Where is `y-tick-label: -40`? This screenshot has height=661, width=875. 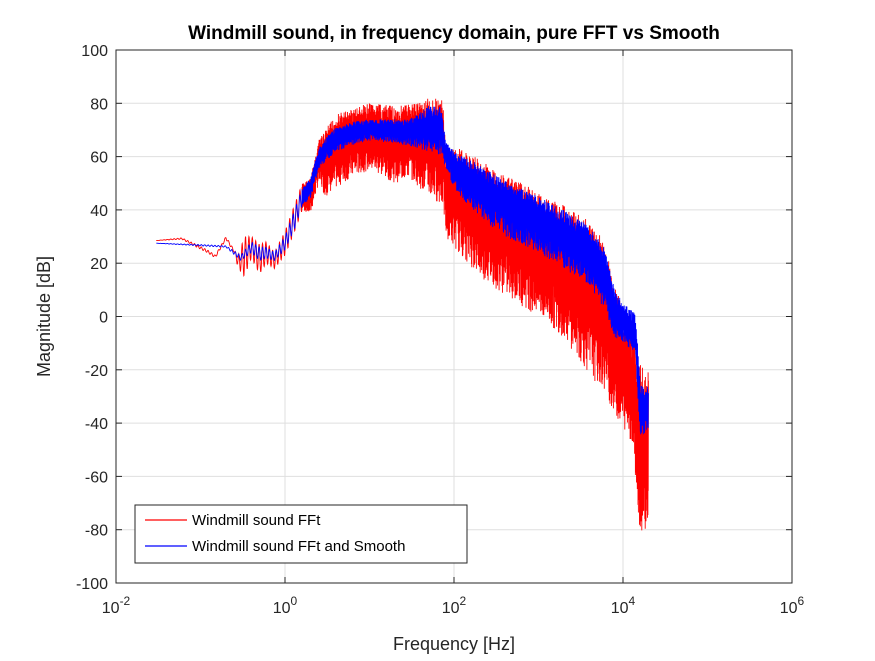 y-tick-label: -40 is located at coordinates (96, 424).